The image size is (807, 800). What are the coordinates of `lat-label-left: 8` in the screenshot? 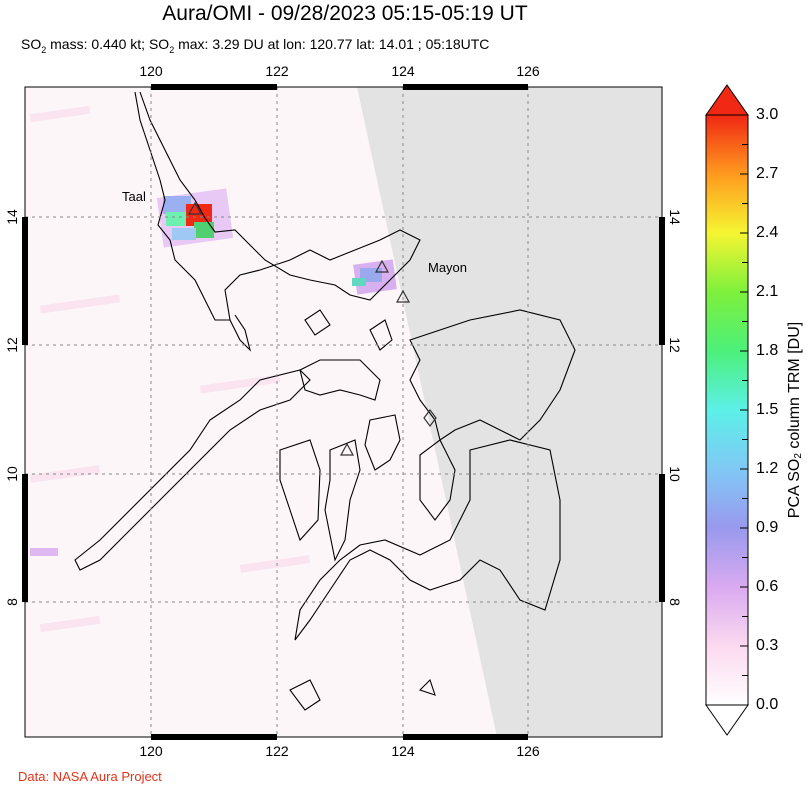 It's located at (12, 602).